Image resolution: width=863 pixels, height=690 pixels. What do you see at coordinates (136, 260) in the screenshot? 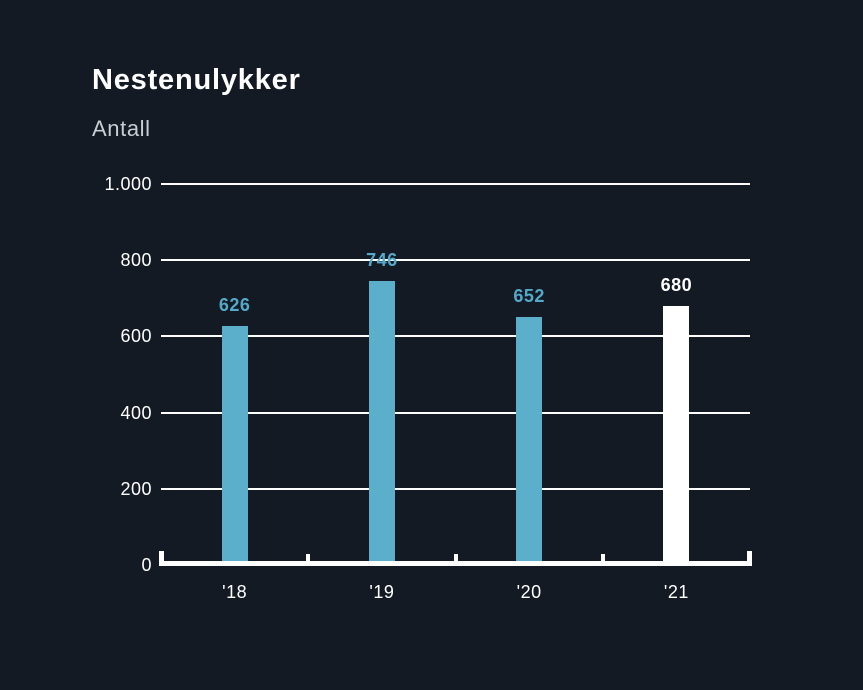
I see `y-axis-tick-label: 800` at bounding box center [136, 260].